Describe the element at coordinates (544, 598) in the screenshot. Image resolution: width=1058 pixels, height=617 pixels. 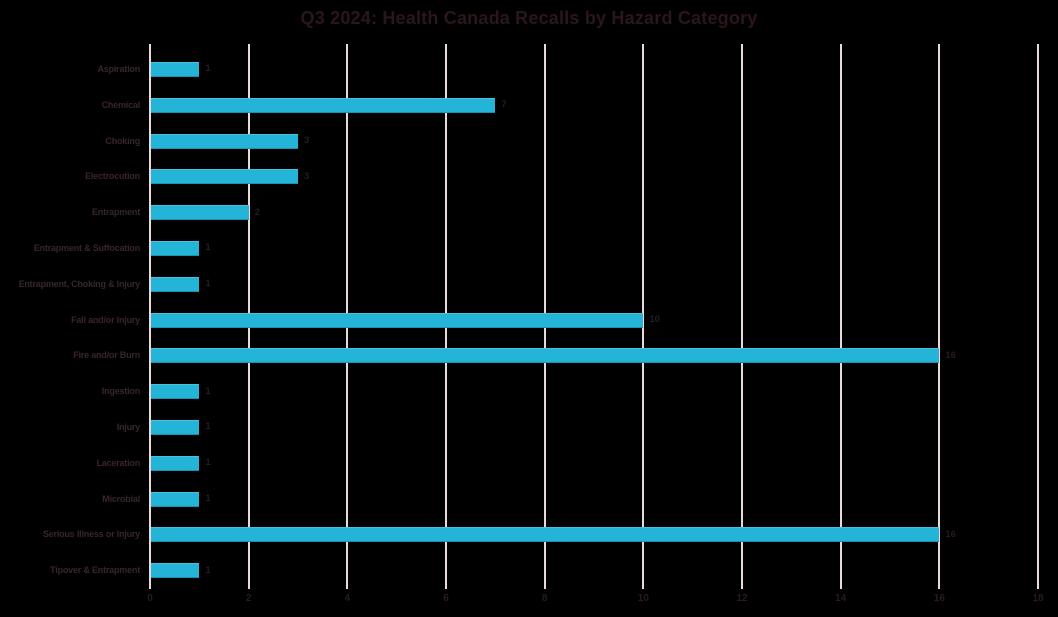
I see `x-tick-label: 8` at that location.